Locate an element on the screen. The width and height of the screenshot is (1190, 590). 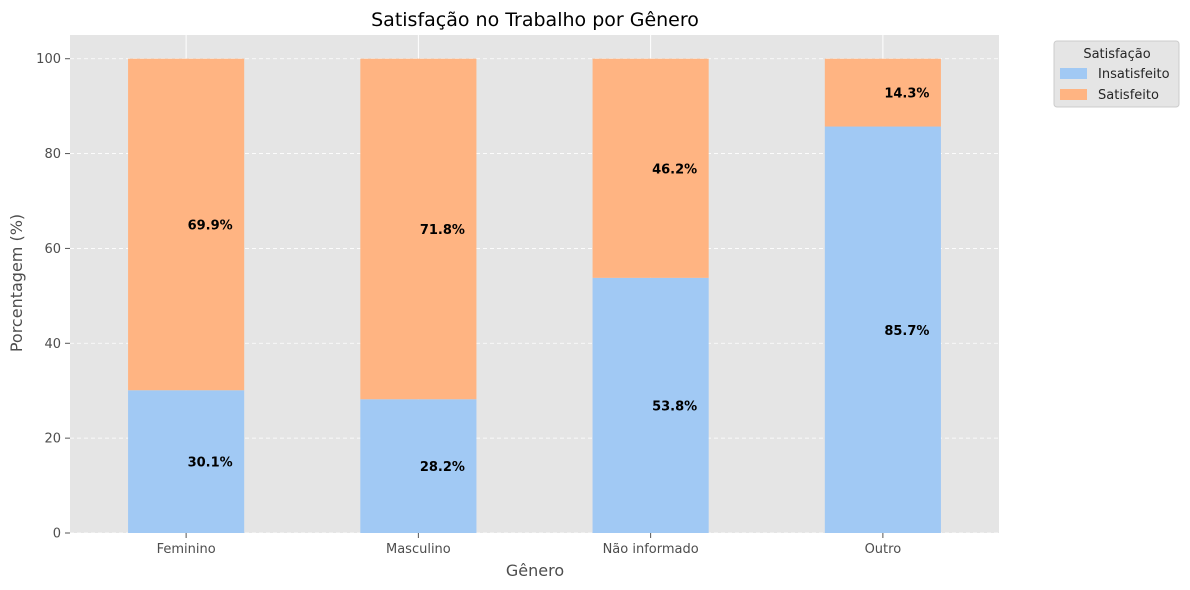
legend-title: Satisfação is located at coordinates (1116, 54).